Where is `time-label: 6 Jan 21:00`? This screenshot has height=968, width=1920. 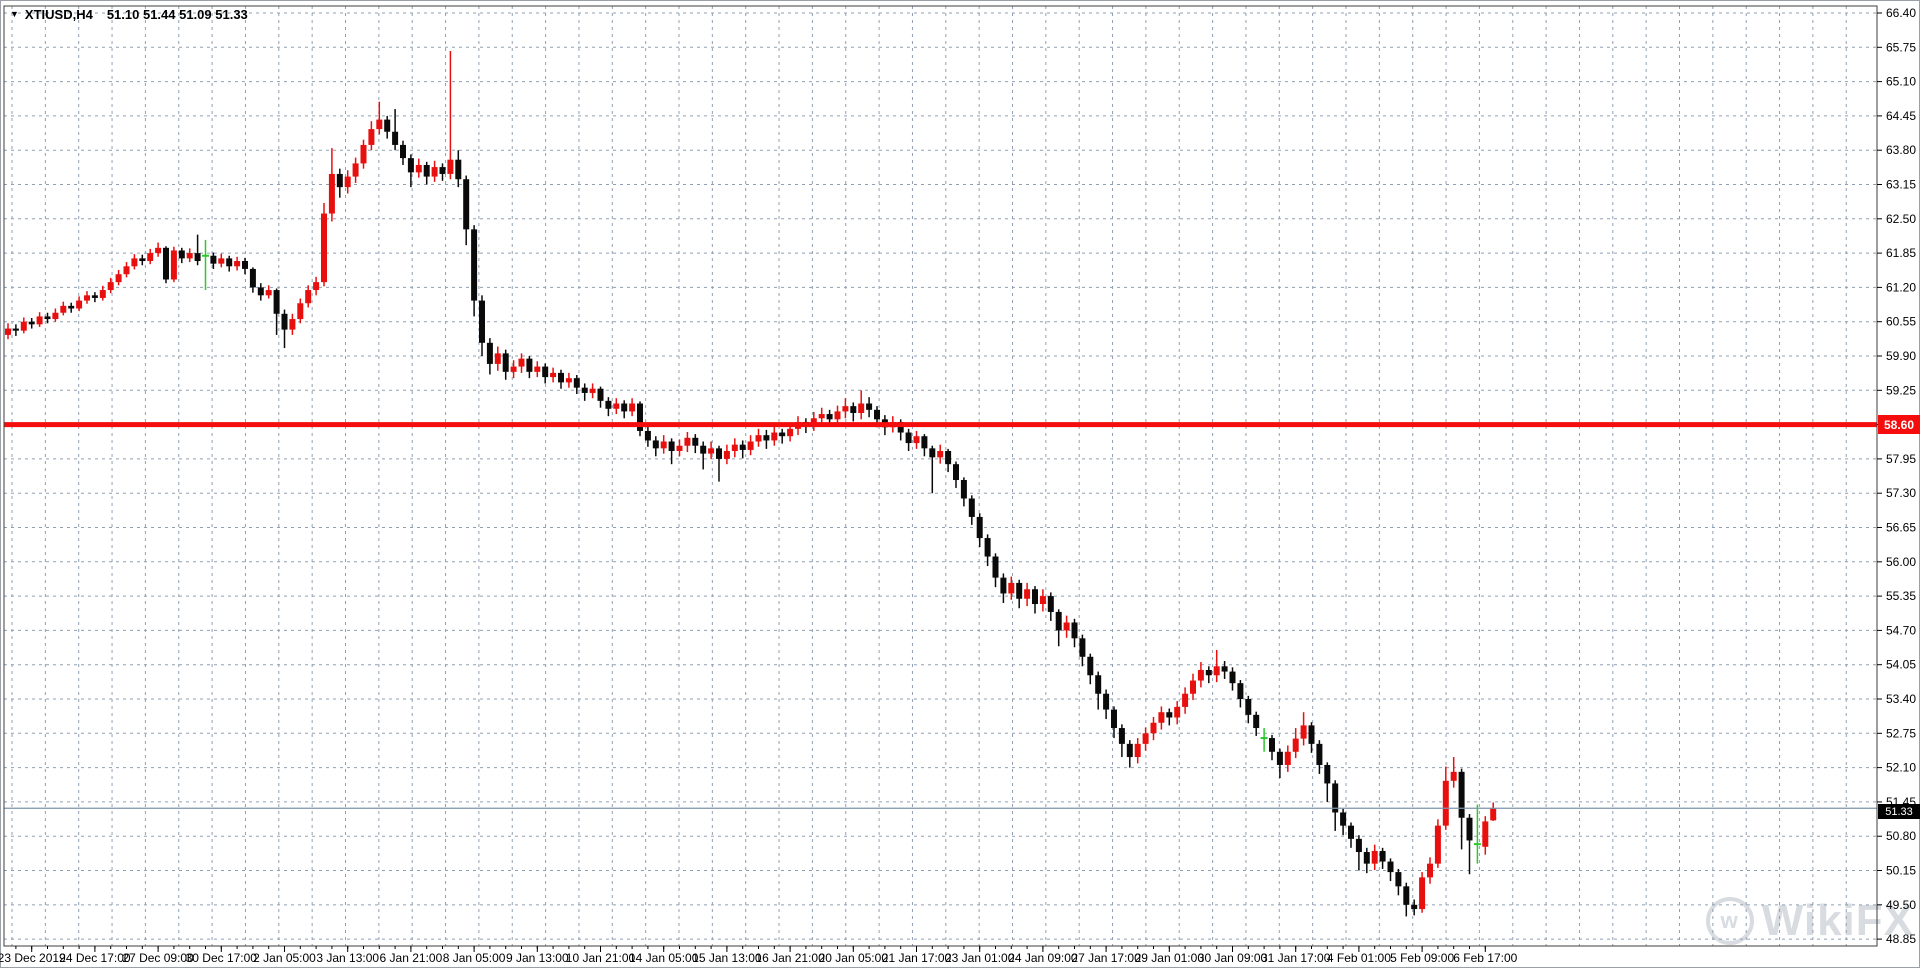
time-label: 6 Jan 21:00 is located at coordinates (411, 958).